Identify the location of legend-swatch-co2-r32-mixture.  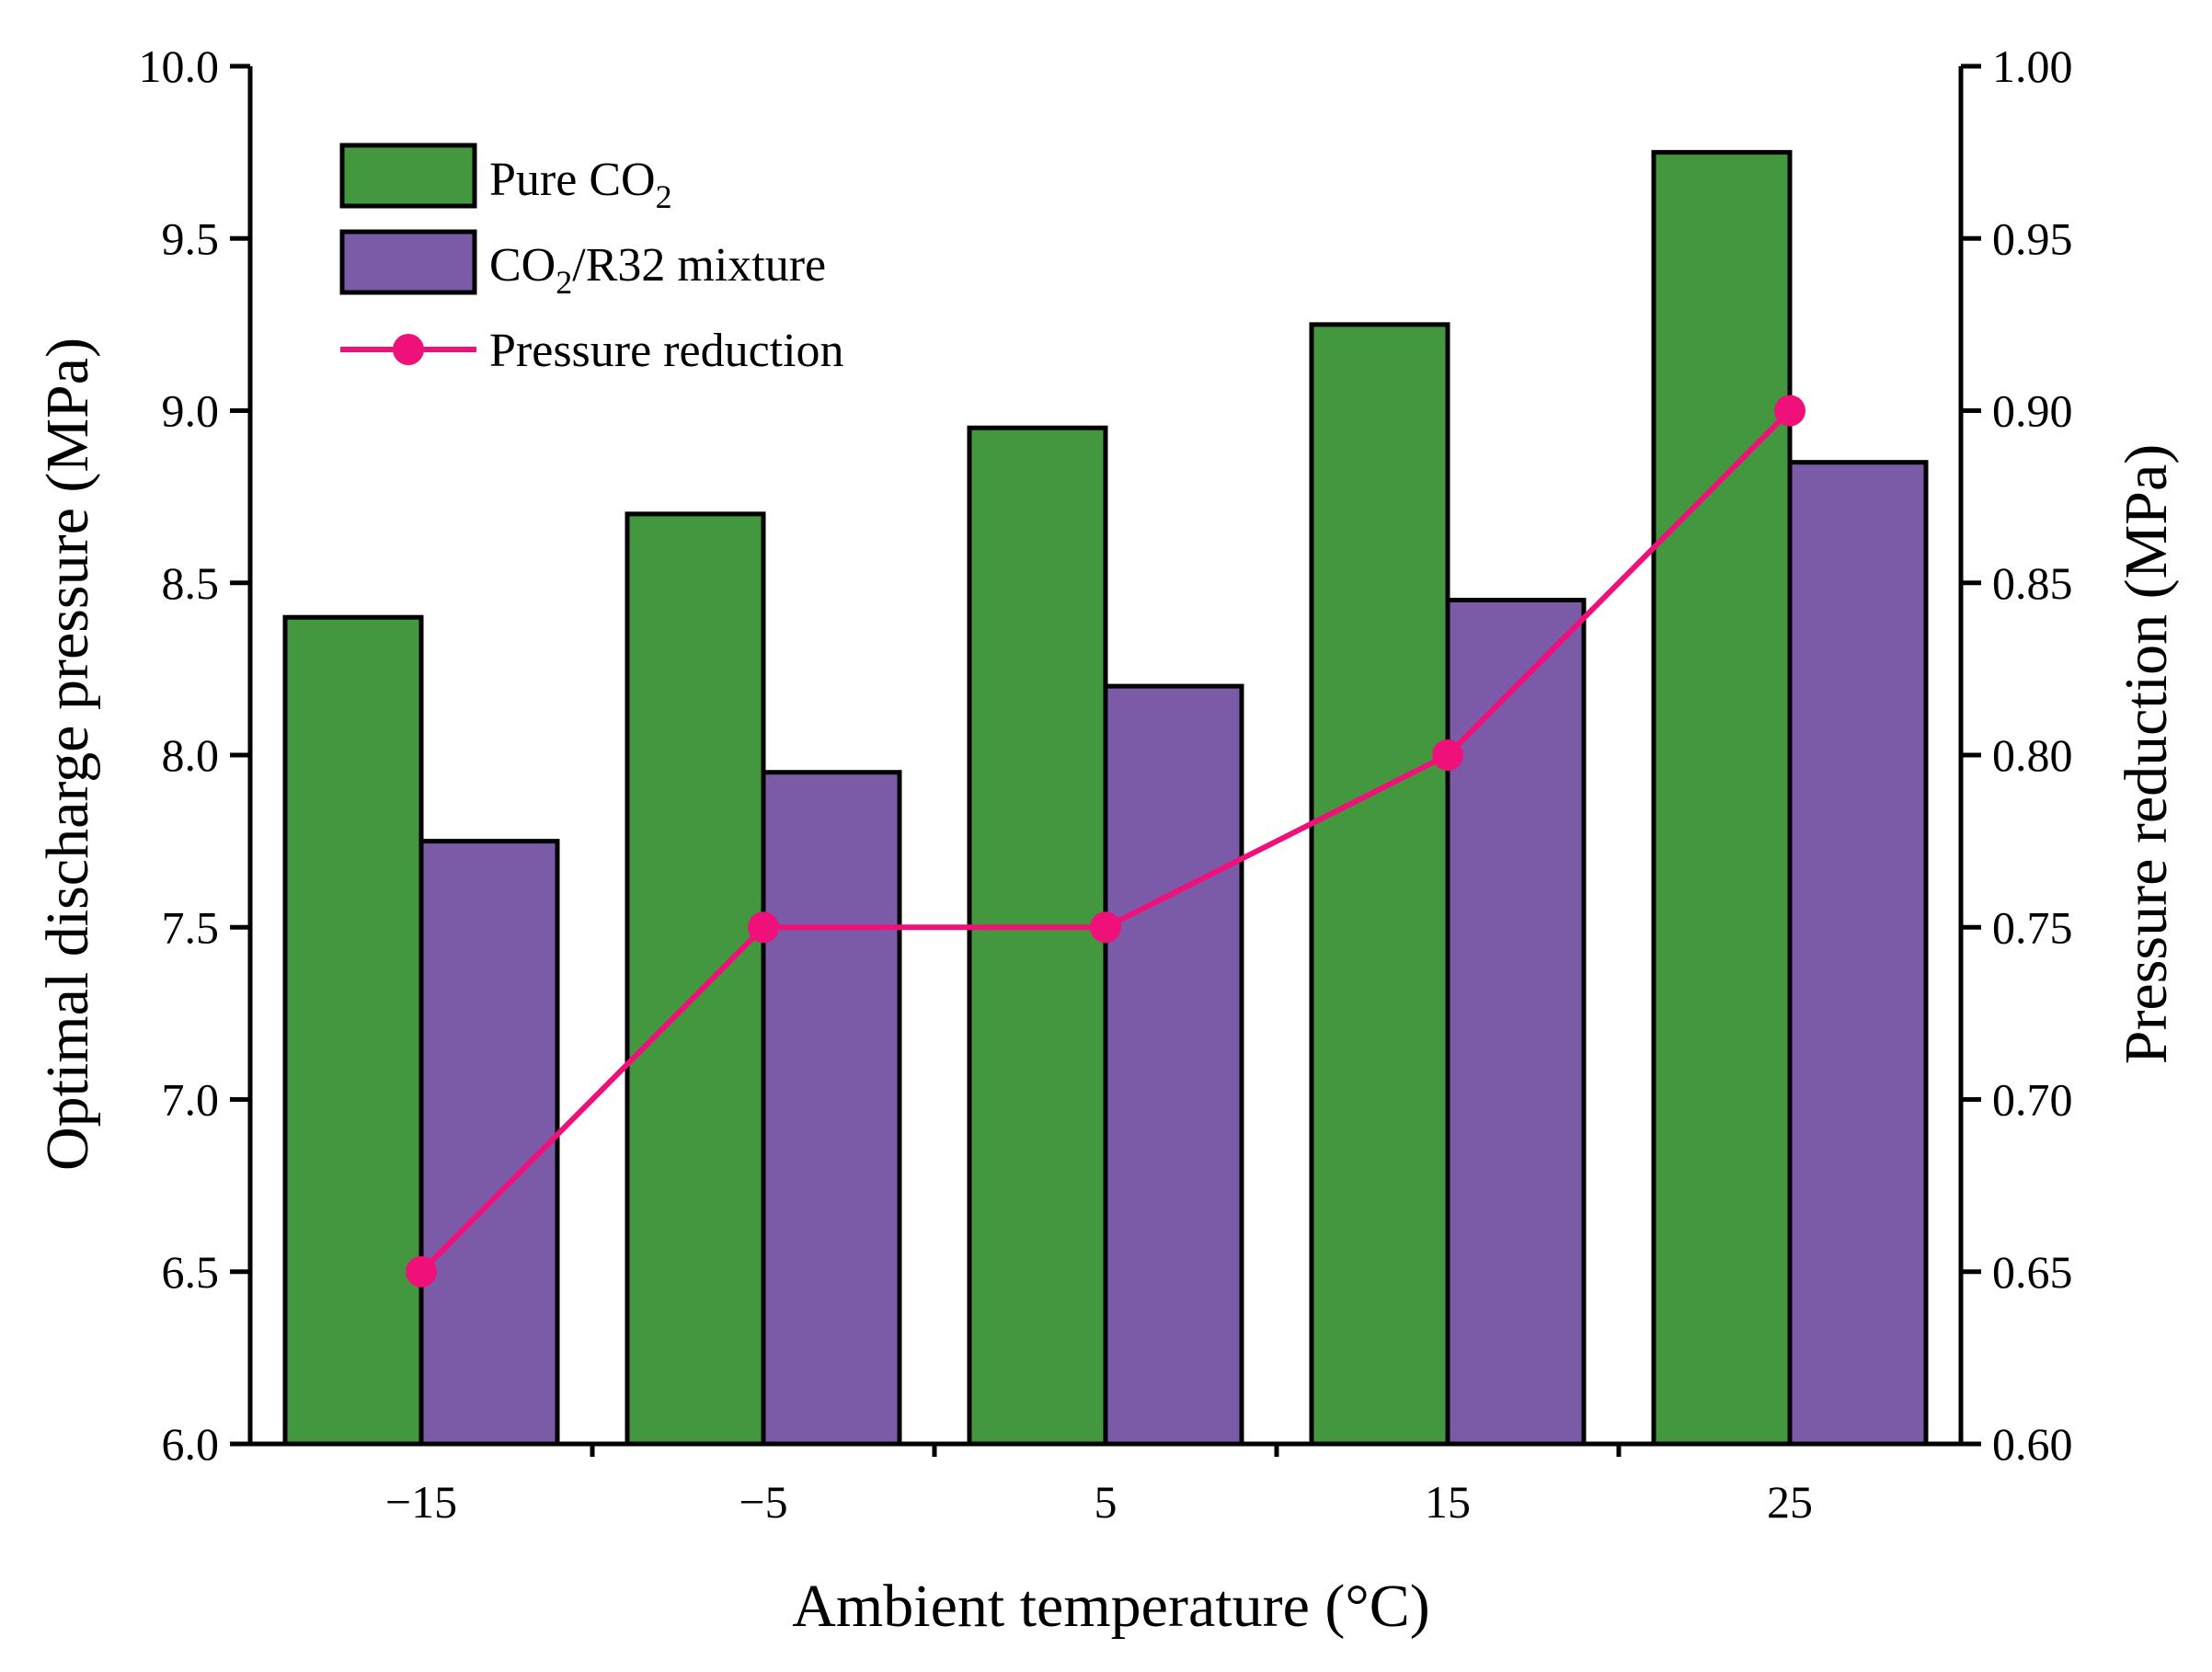
(408, 262).